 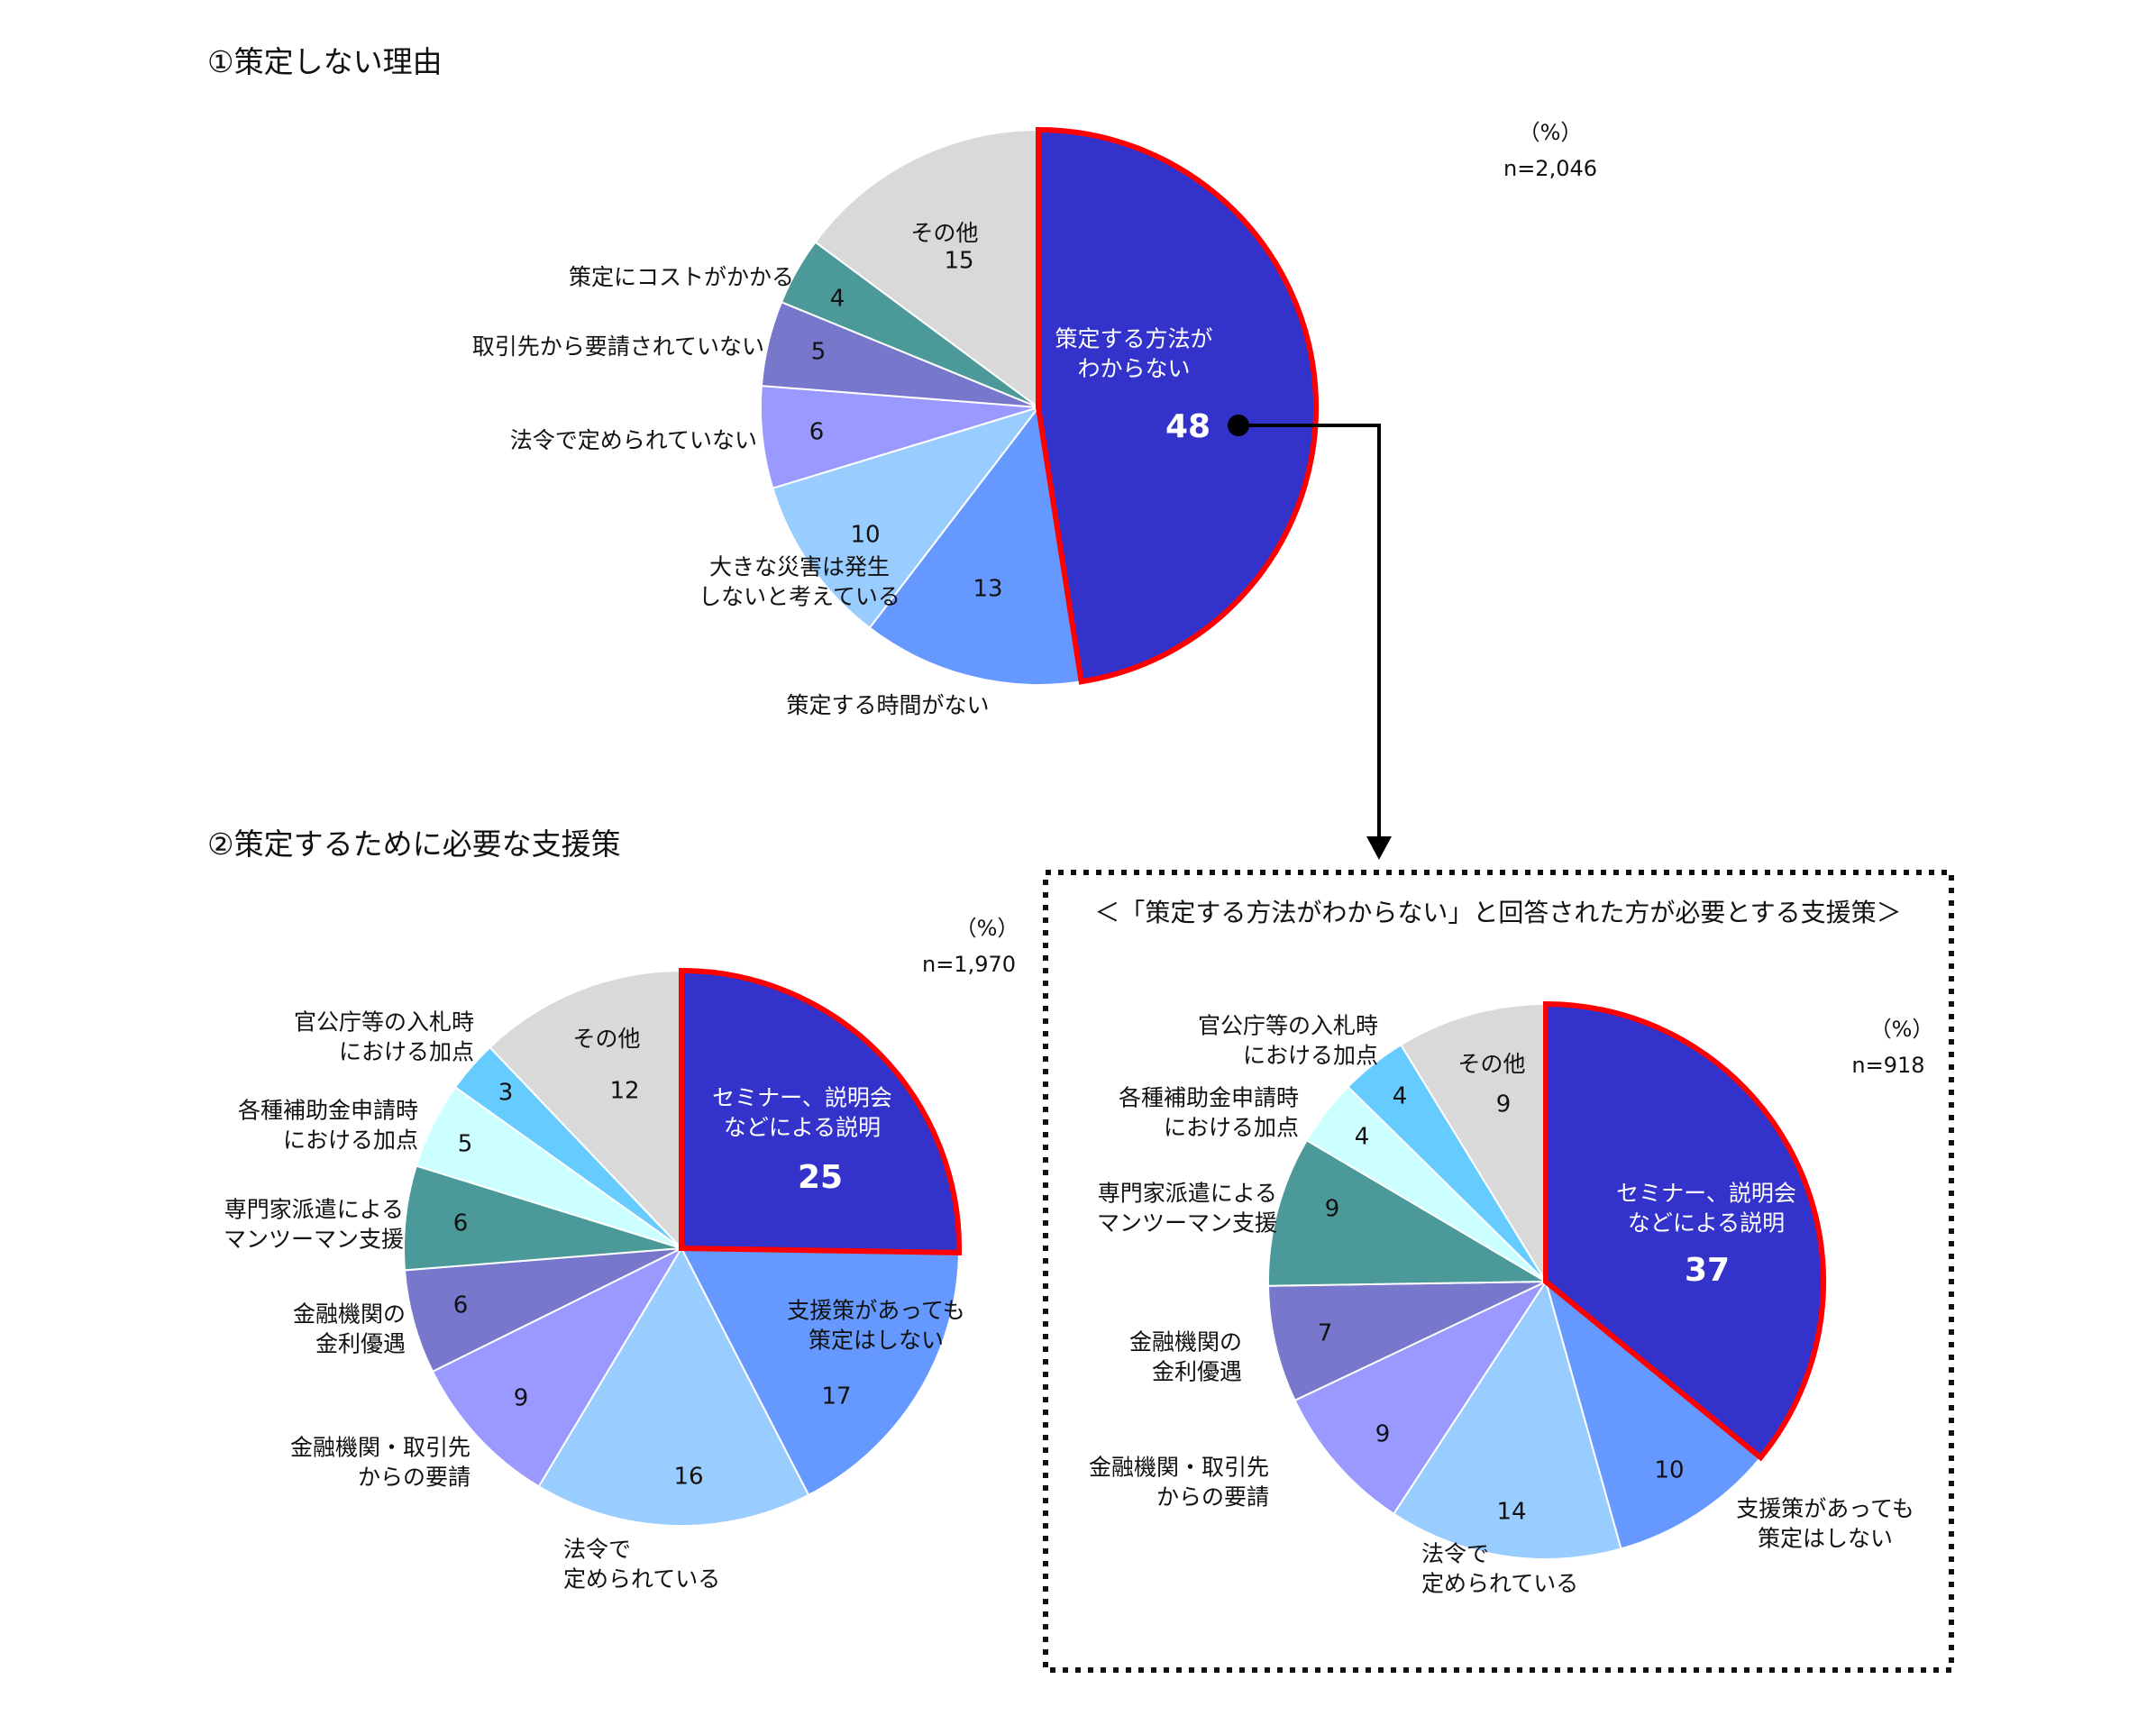 I want to click on chart1-n: n=2,046, so click(x=1550, y=168).